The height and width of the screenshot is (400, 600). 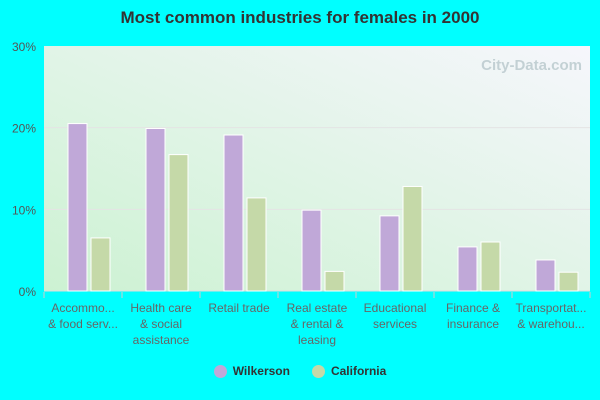 What do you see at coordinates (161, 340) in the screenshot?
I see `x-tick-label: assistance` at bounding box center [161, 340].